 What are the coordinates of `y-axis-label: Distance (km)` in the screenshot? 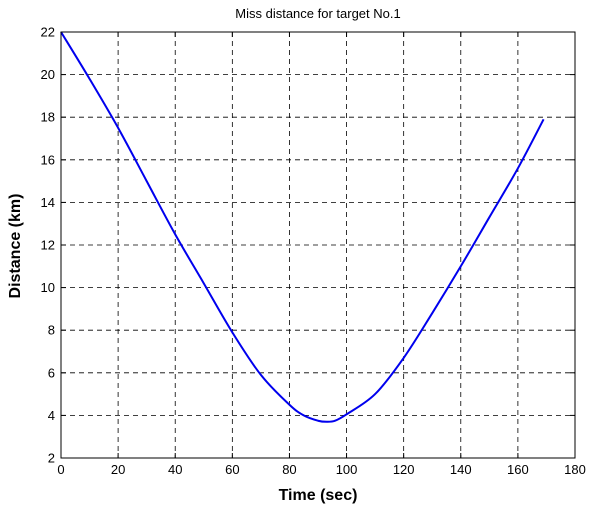 It's located at (15, 246).